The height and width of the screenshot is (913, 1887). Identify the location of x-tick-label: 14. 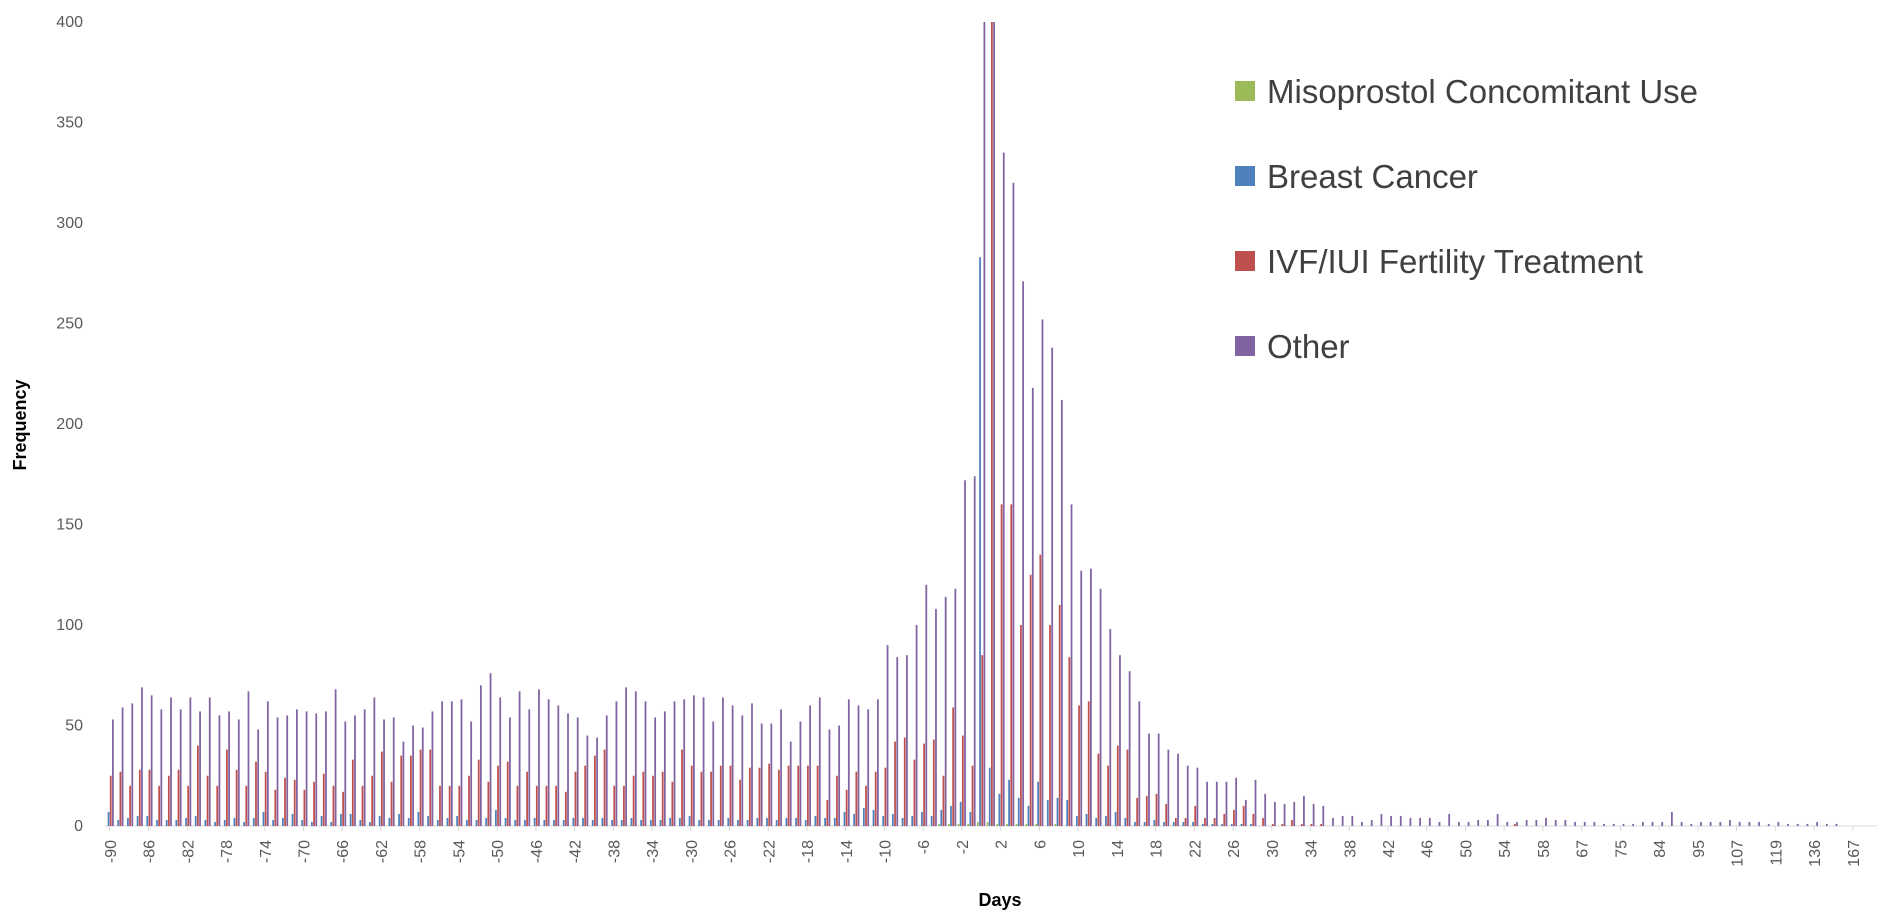
(1118, 849).